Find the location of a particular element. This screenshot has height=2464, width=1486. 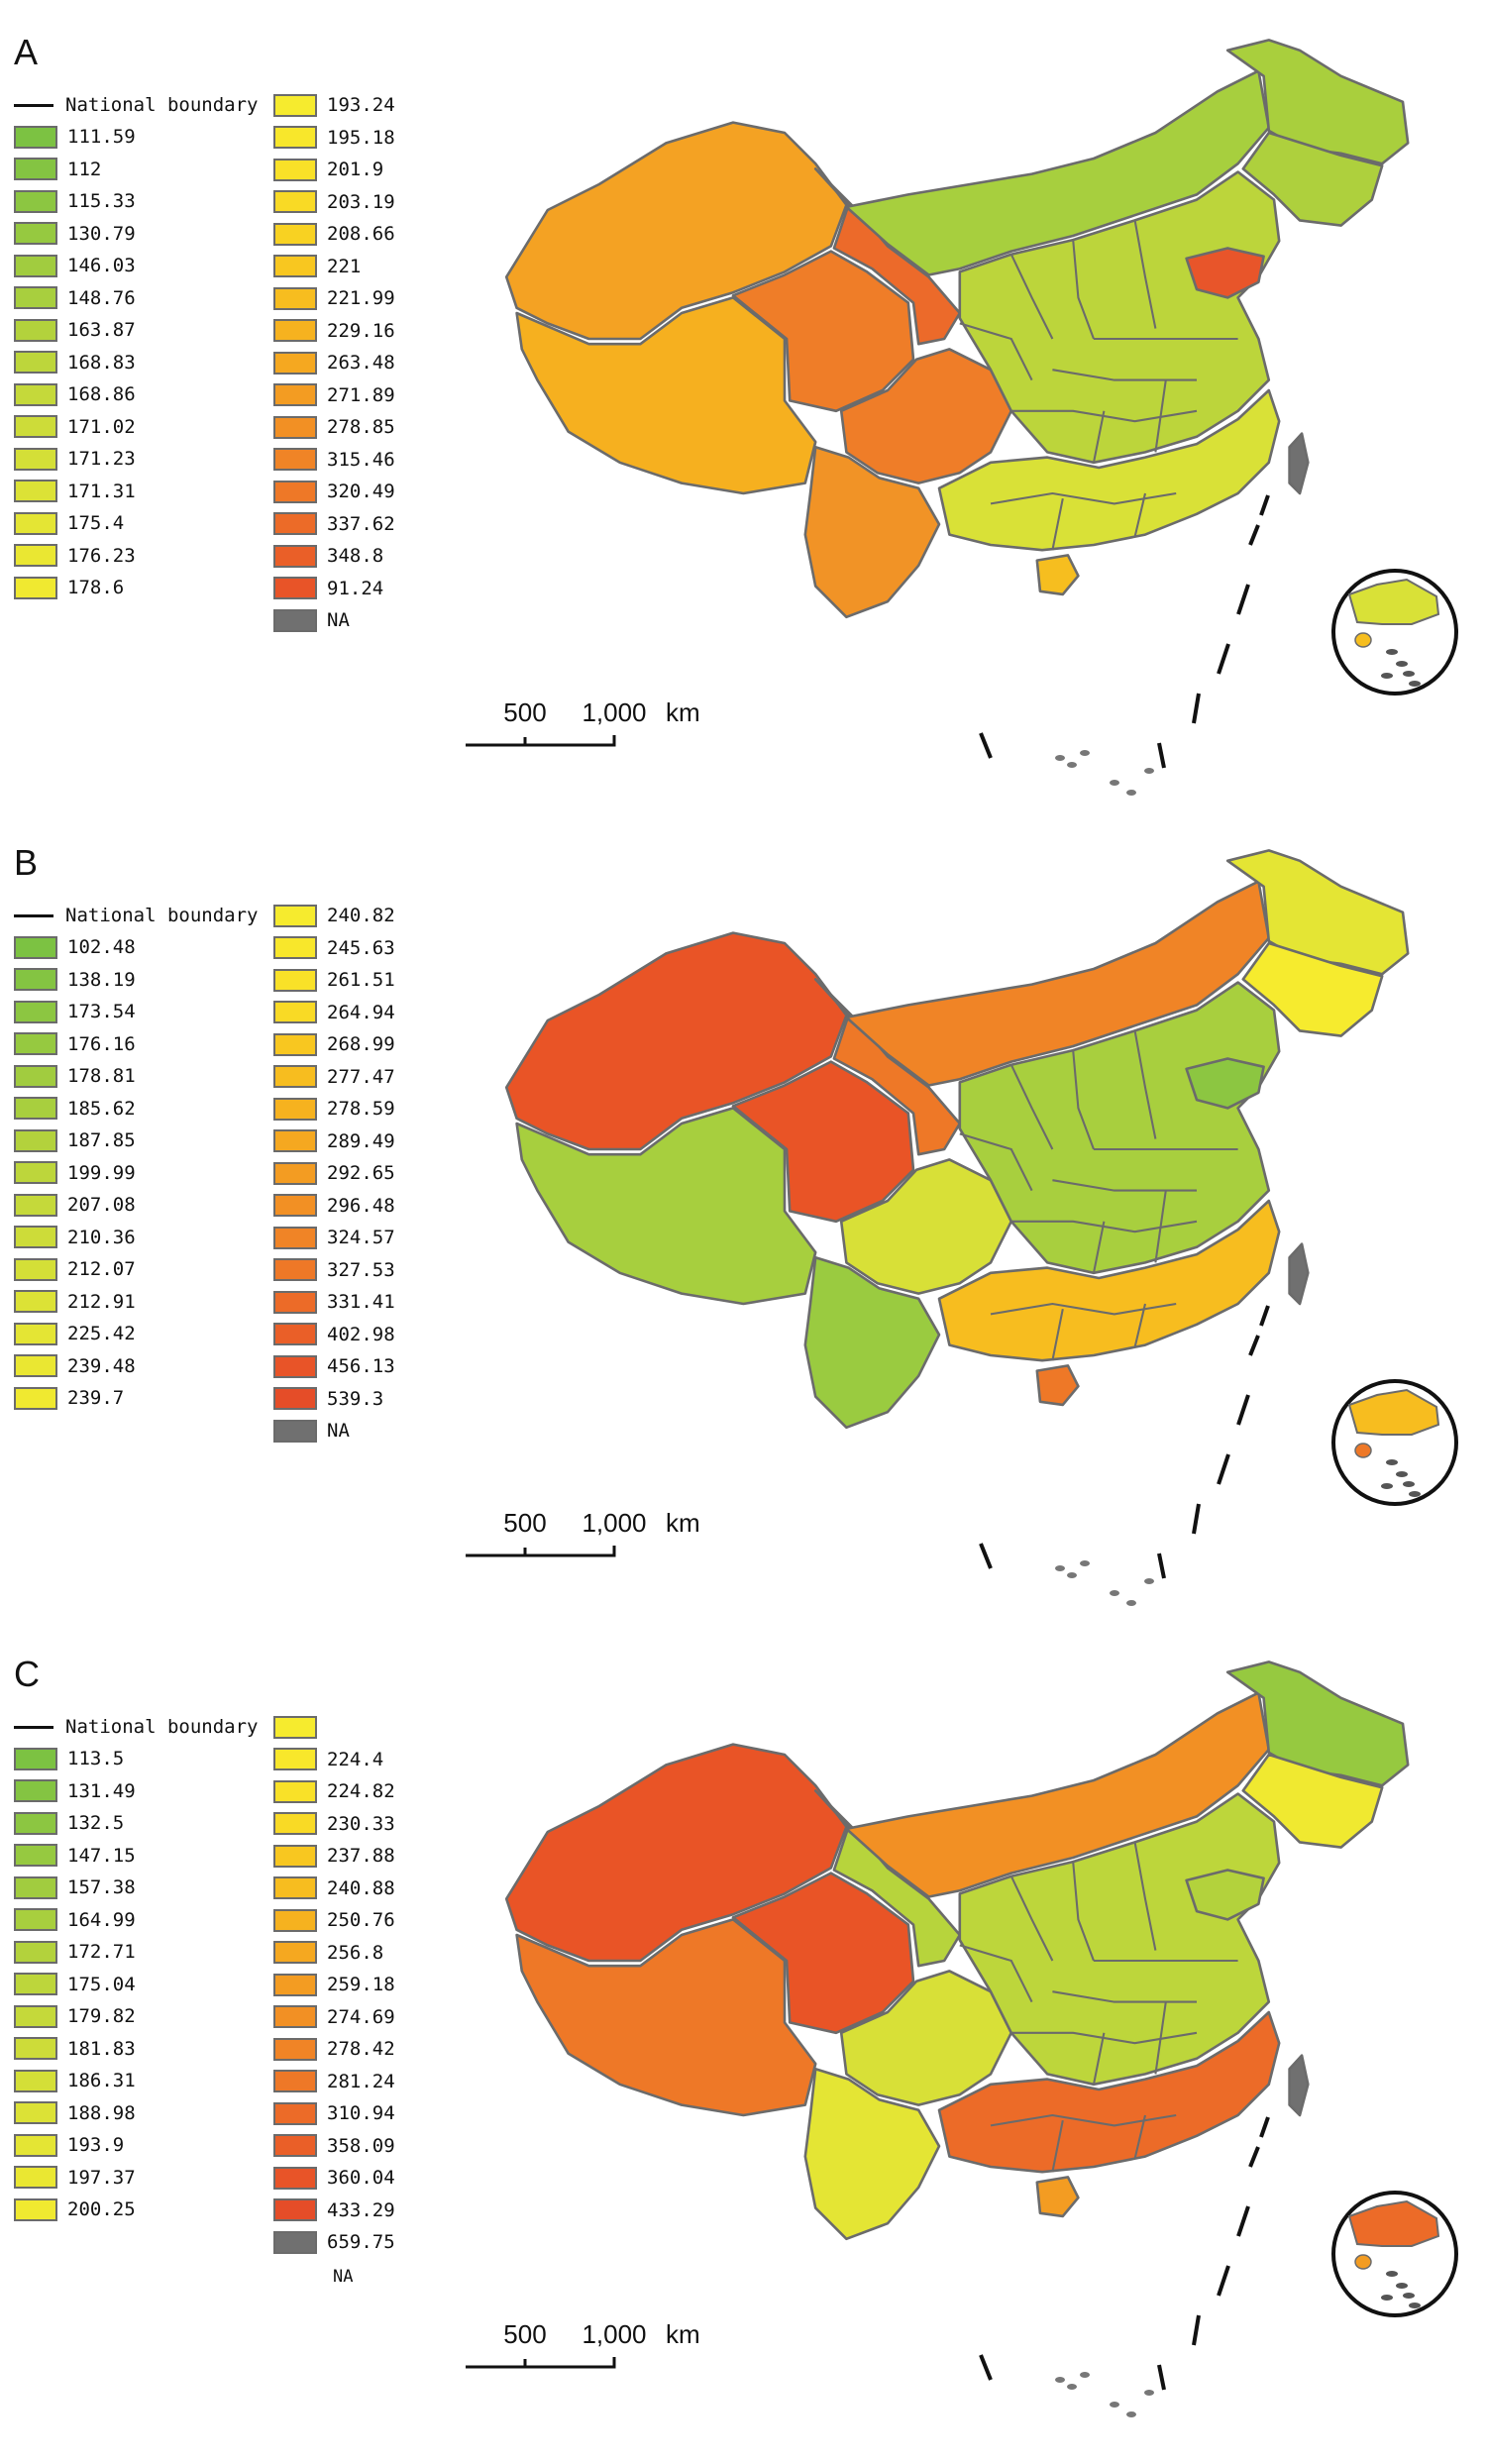

legend-value: 315.46 is located at coordinates (361, 459).